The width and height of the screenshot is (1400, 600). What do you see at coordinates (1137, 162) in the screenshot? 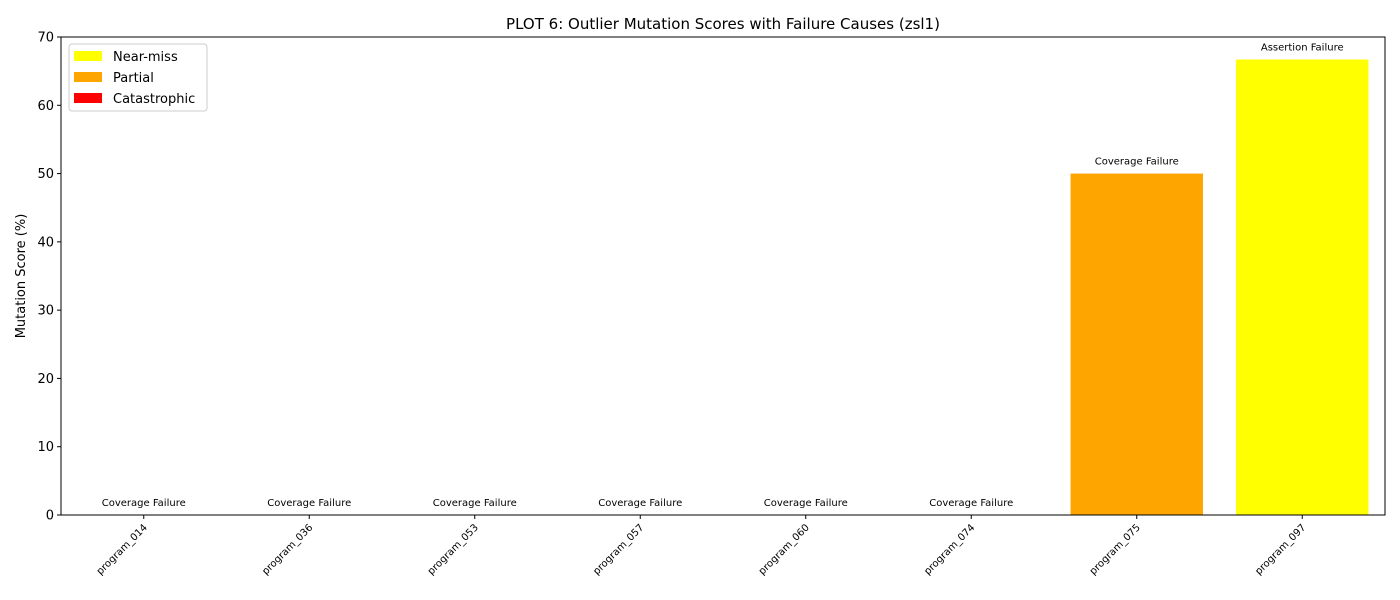
I see `bar-annotation-program_075: Coverage Failure` at bounding box center [1137, 162].